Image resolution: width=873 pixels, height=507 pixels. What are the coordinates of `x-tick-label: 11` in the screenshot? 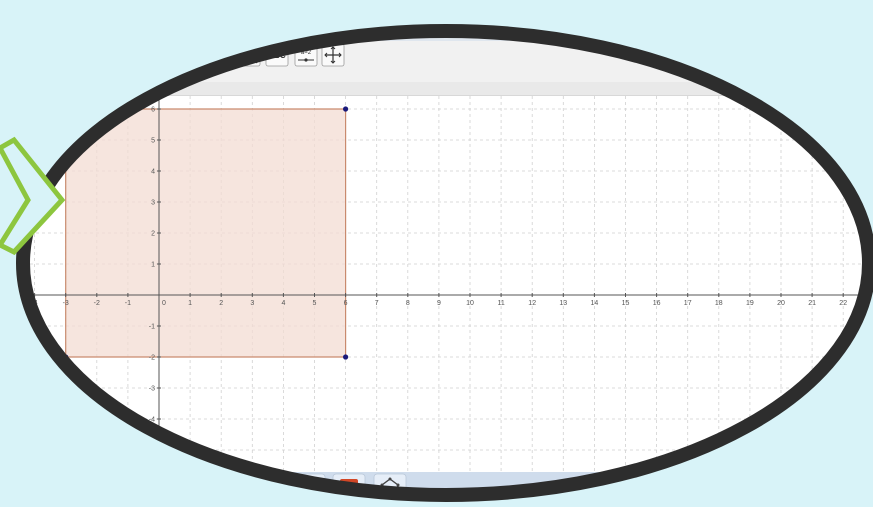 It's located at (500, 303).